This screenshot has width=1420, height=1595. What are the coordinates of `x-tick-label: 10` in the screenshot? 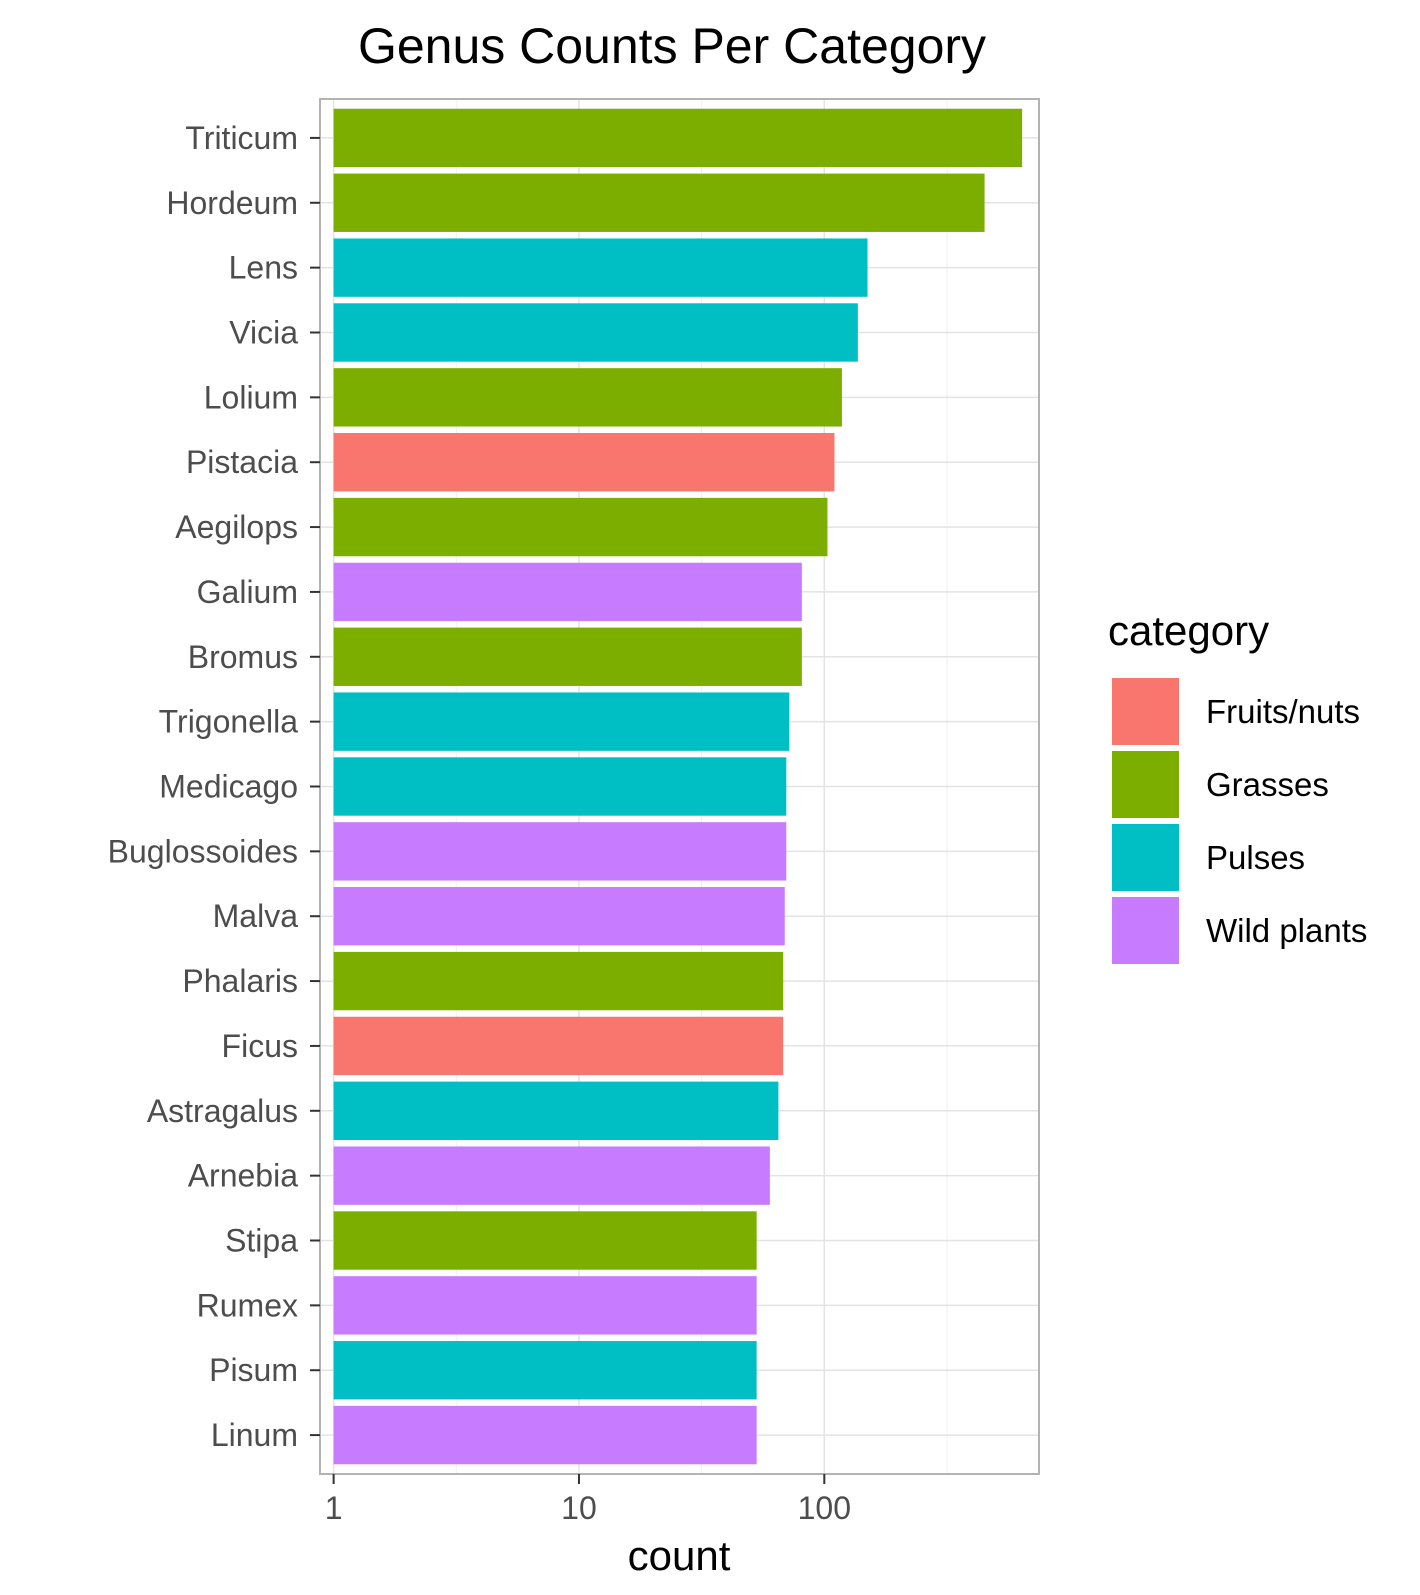 It's located at (579, 1508).